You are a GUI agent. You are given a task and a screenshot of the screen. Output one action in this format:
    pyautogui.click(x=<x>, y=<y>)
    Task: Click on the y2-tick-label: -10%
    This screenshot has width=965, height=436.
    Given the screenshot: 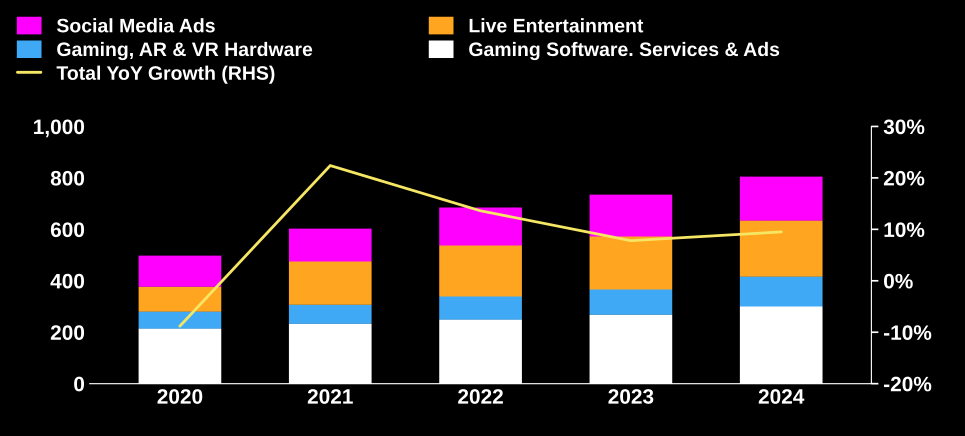 What is the action you would take?
    pyautogui.click(x=908, y=332)
    